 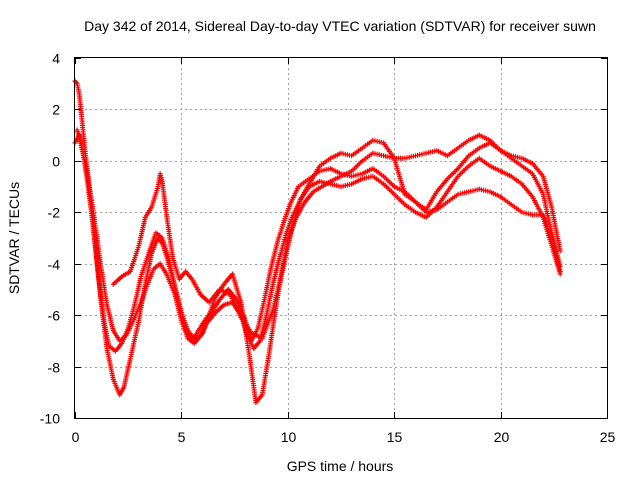 What do you see at coordinates (340, 466) in the screenshot?
I see `x-axis-label: GPS time / hours` at bounding box center [340, 466].